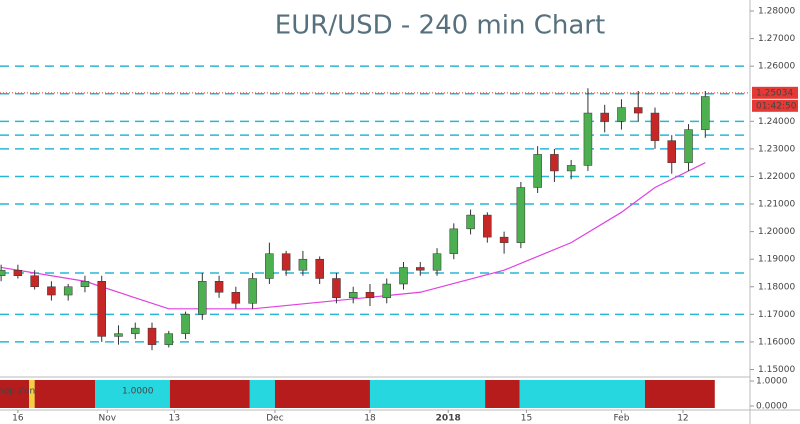 This screenshot has width=800, height=424. What do you see at coordinates (17, 392) in the screenshot?
I see `indicator-name: hop Zon` at bounding box center [17, 392].